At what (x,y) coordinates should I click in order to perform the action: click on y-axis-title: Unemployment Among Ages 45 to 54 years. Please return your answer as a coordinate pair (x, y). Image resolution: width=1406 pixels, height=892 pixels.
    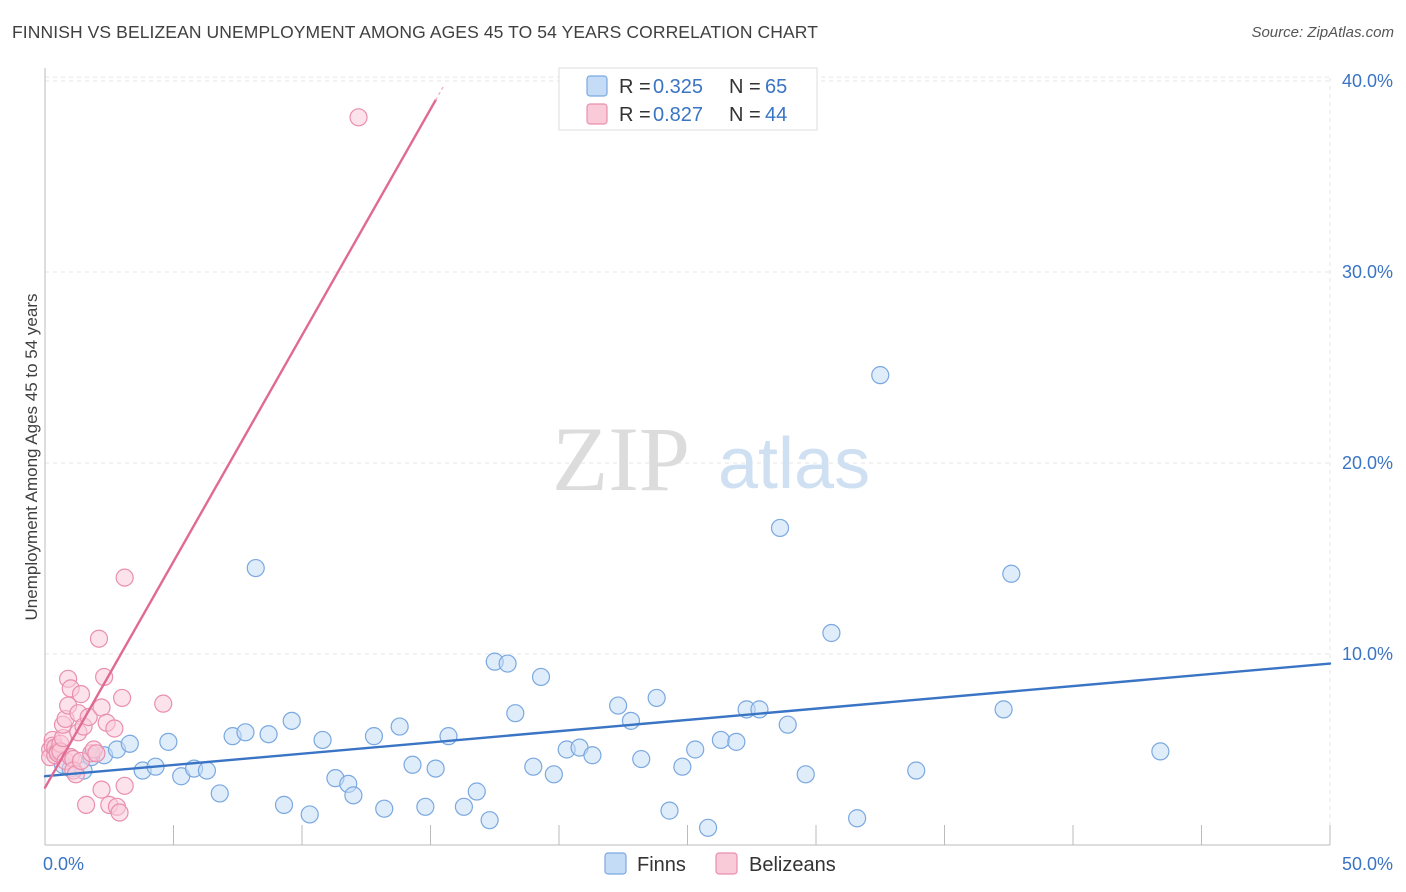
    Looking at the image, I should click on (31, 457).